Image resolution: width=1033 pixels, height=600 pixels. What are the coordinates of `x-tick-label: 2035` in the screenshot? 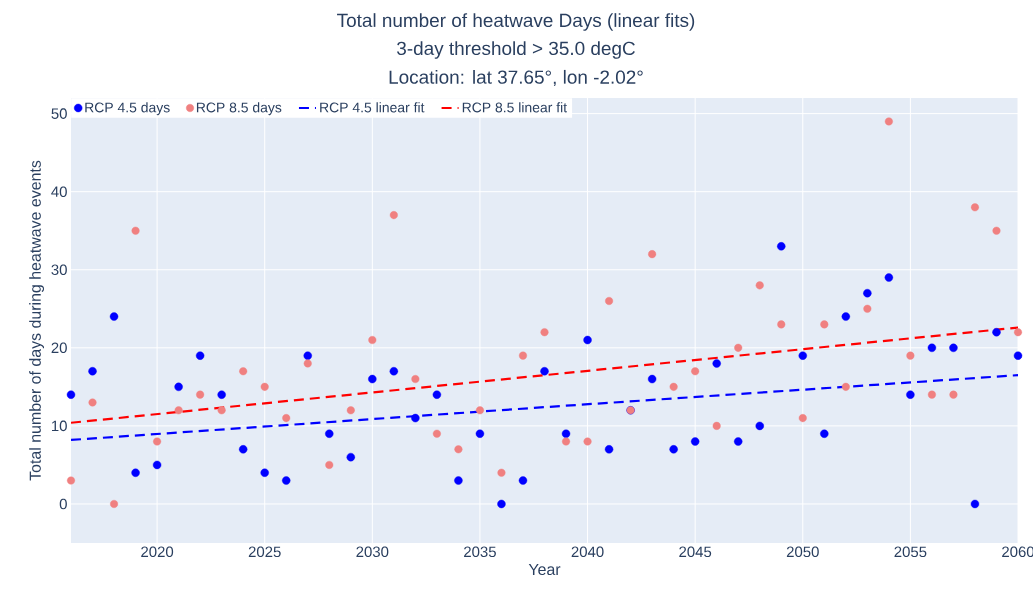 It's located at (480, 552).